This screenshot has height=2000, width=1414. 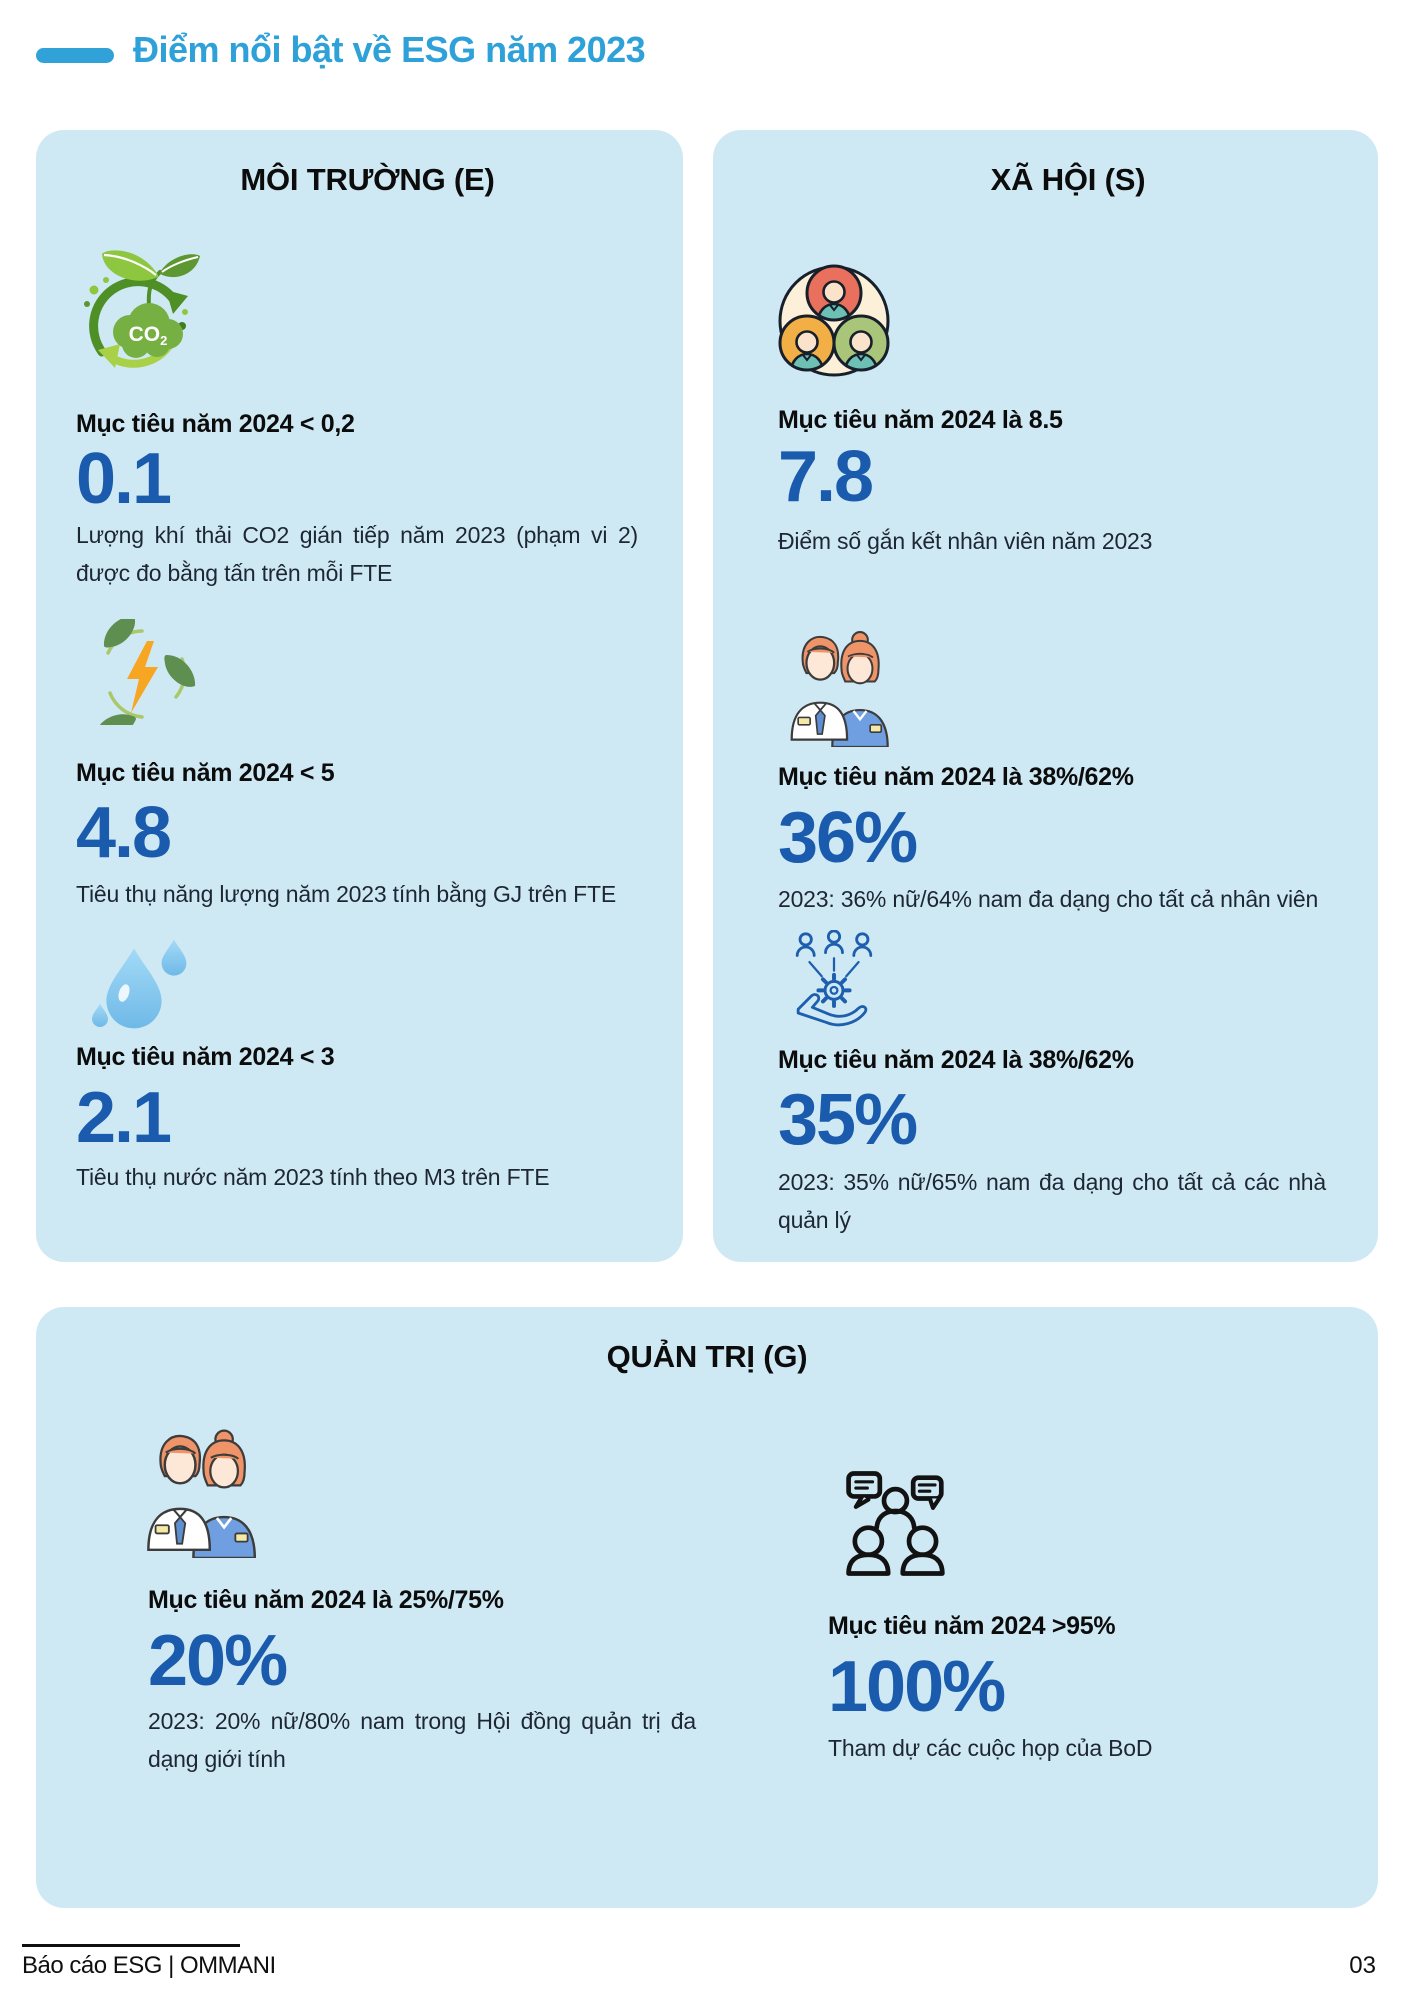 What do you see at coordinates (917, 1686) in the screenshot?
I see `metric-value: 100%` at bounding box center [917, 1686].